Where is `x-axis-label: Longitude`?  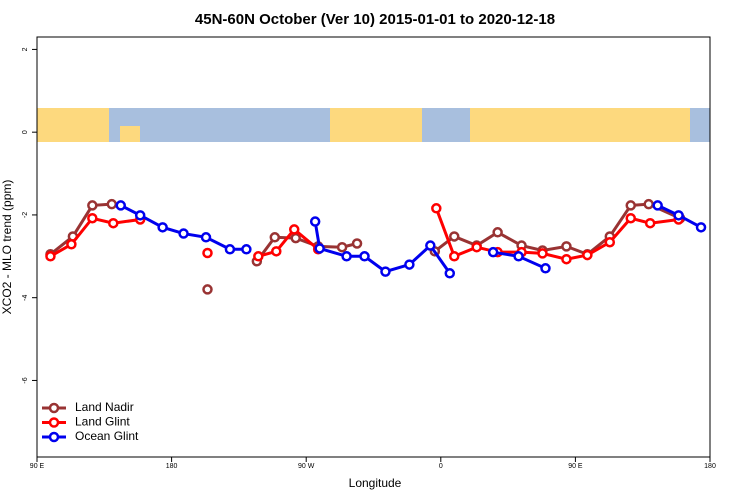
x-axis-label: Longitude is located at coordinates (375, 483).